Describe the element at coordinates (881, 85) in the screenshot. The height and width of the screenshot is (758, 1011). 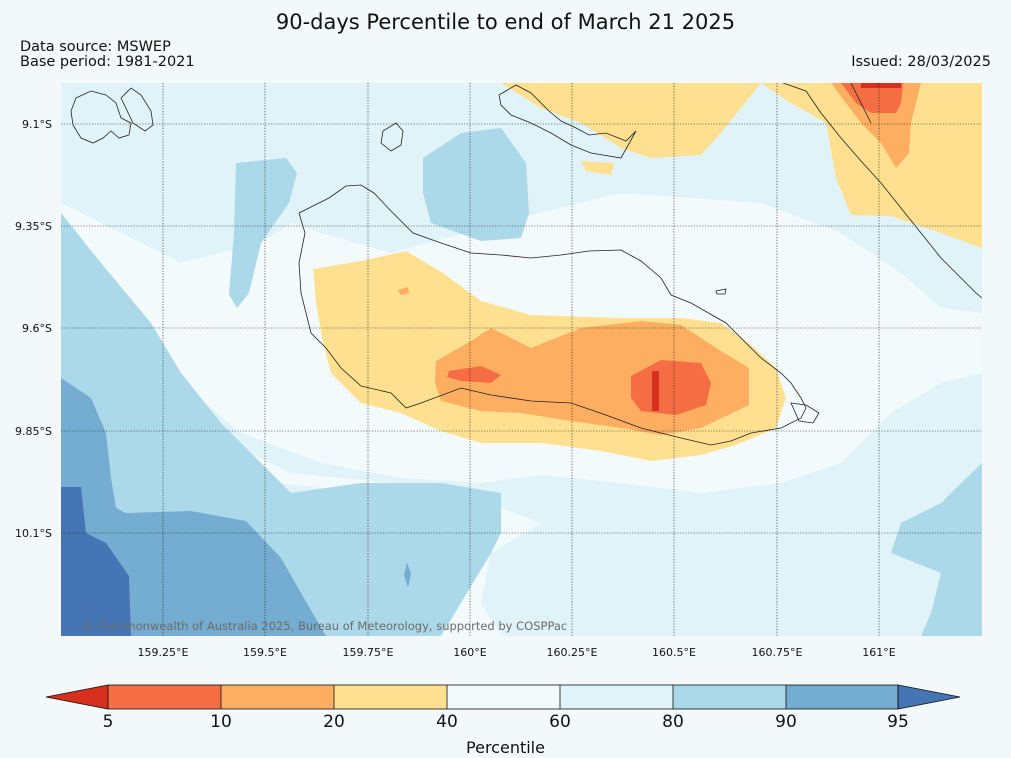
I see `band-below-5-northeast` at that location.